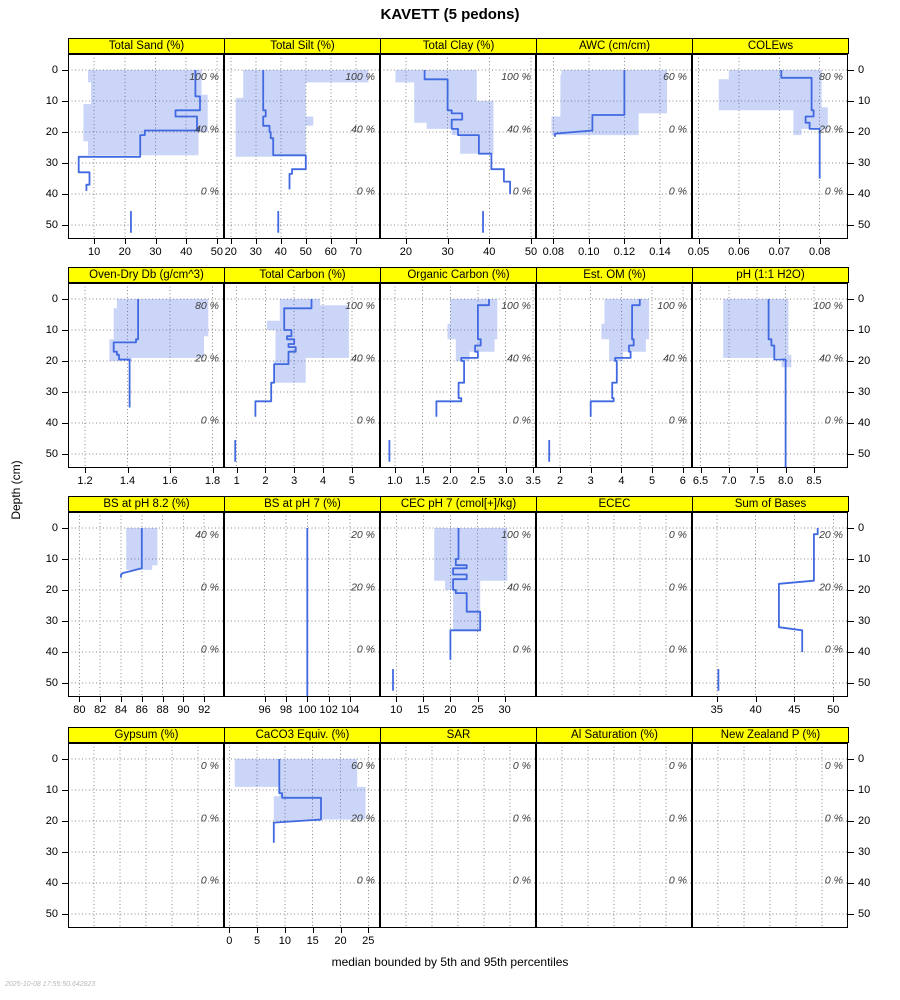 The width and height of the screenshot is (900, 1000). I want to click on depth-tick-label-left: 10, so click(51, 101).